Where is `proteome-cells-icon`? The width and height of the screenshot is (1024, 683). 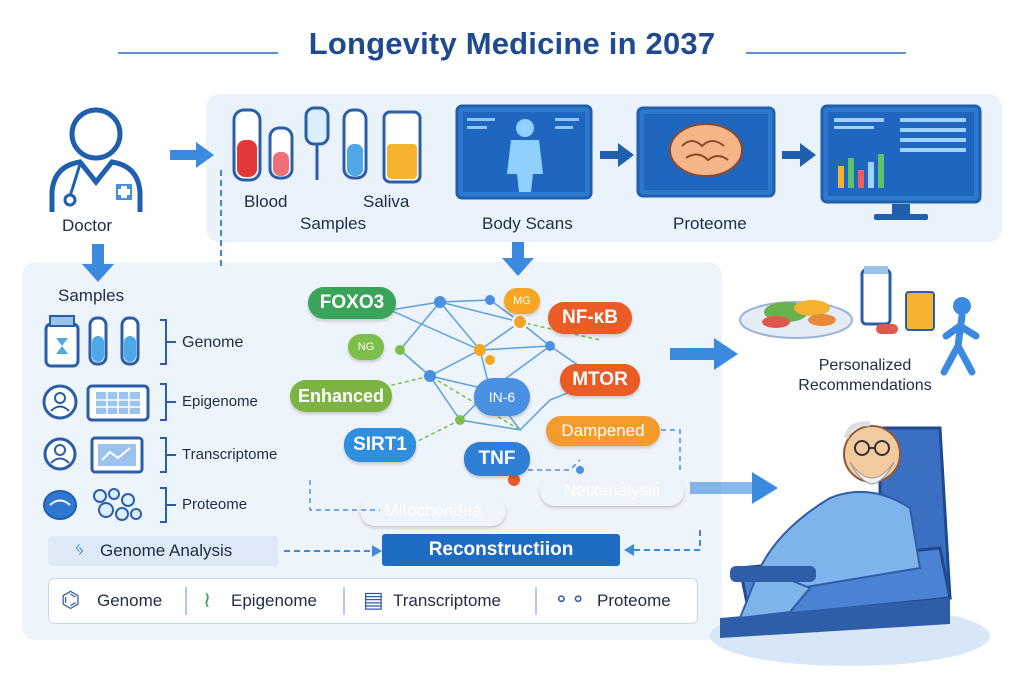
proteome-cells-icon is located at coordinates (92, 504).